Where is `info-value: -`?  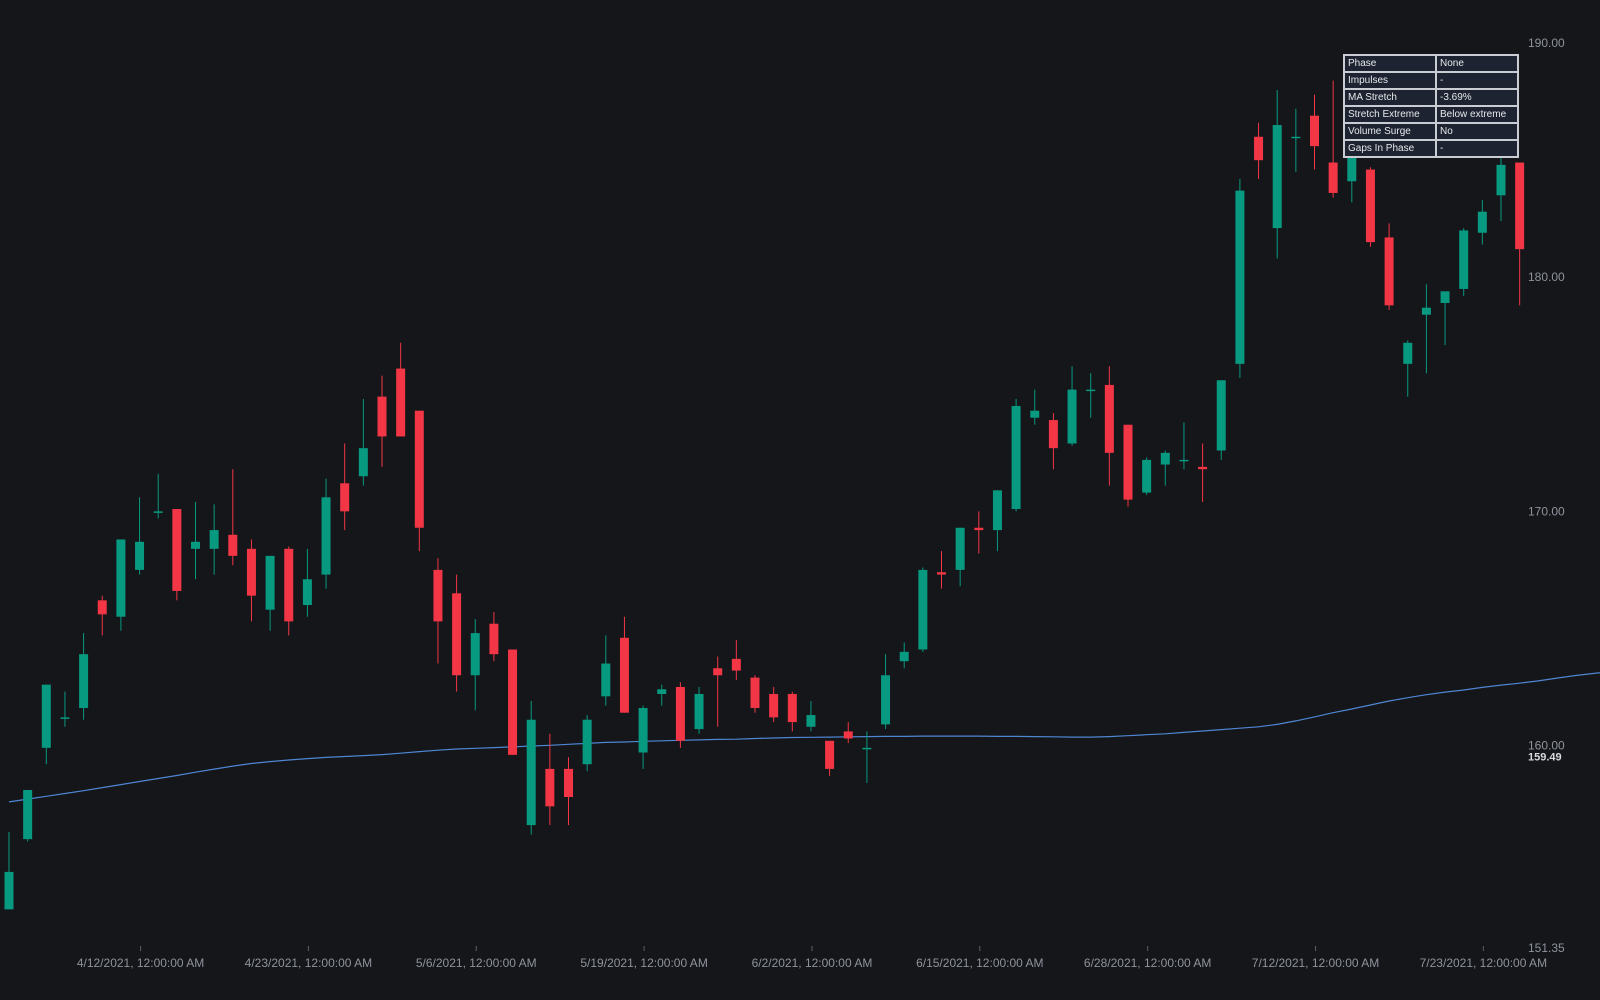 info-value: - is located at coordinates (1477, 148).